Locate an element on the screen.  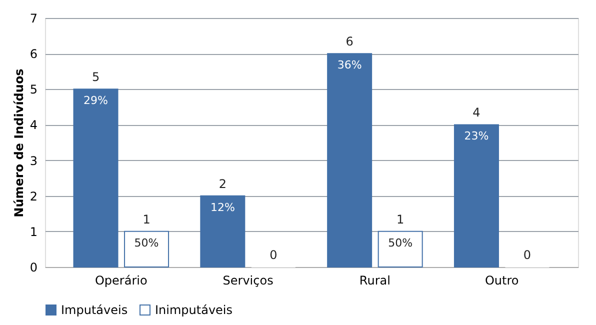
y-tick-label: 2 is located at coordinates (34, 196).